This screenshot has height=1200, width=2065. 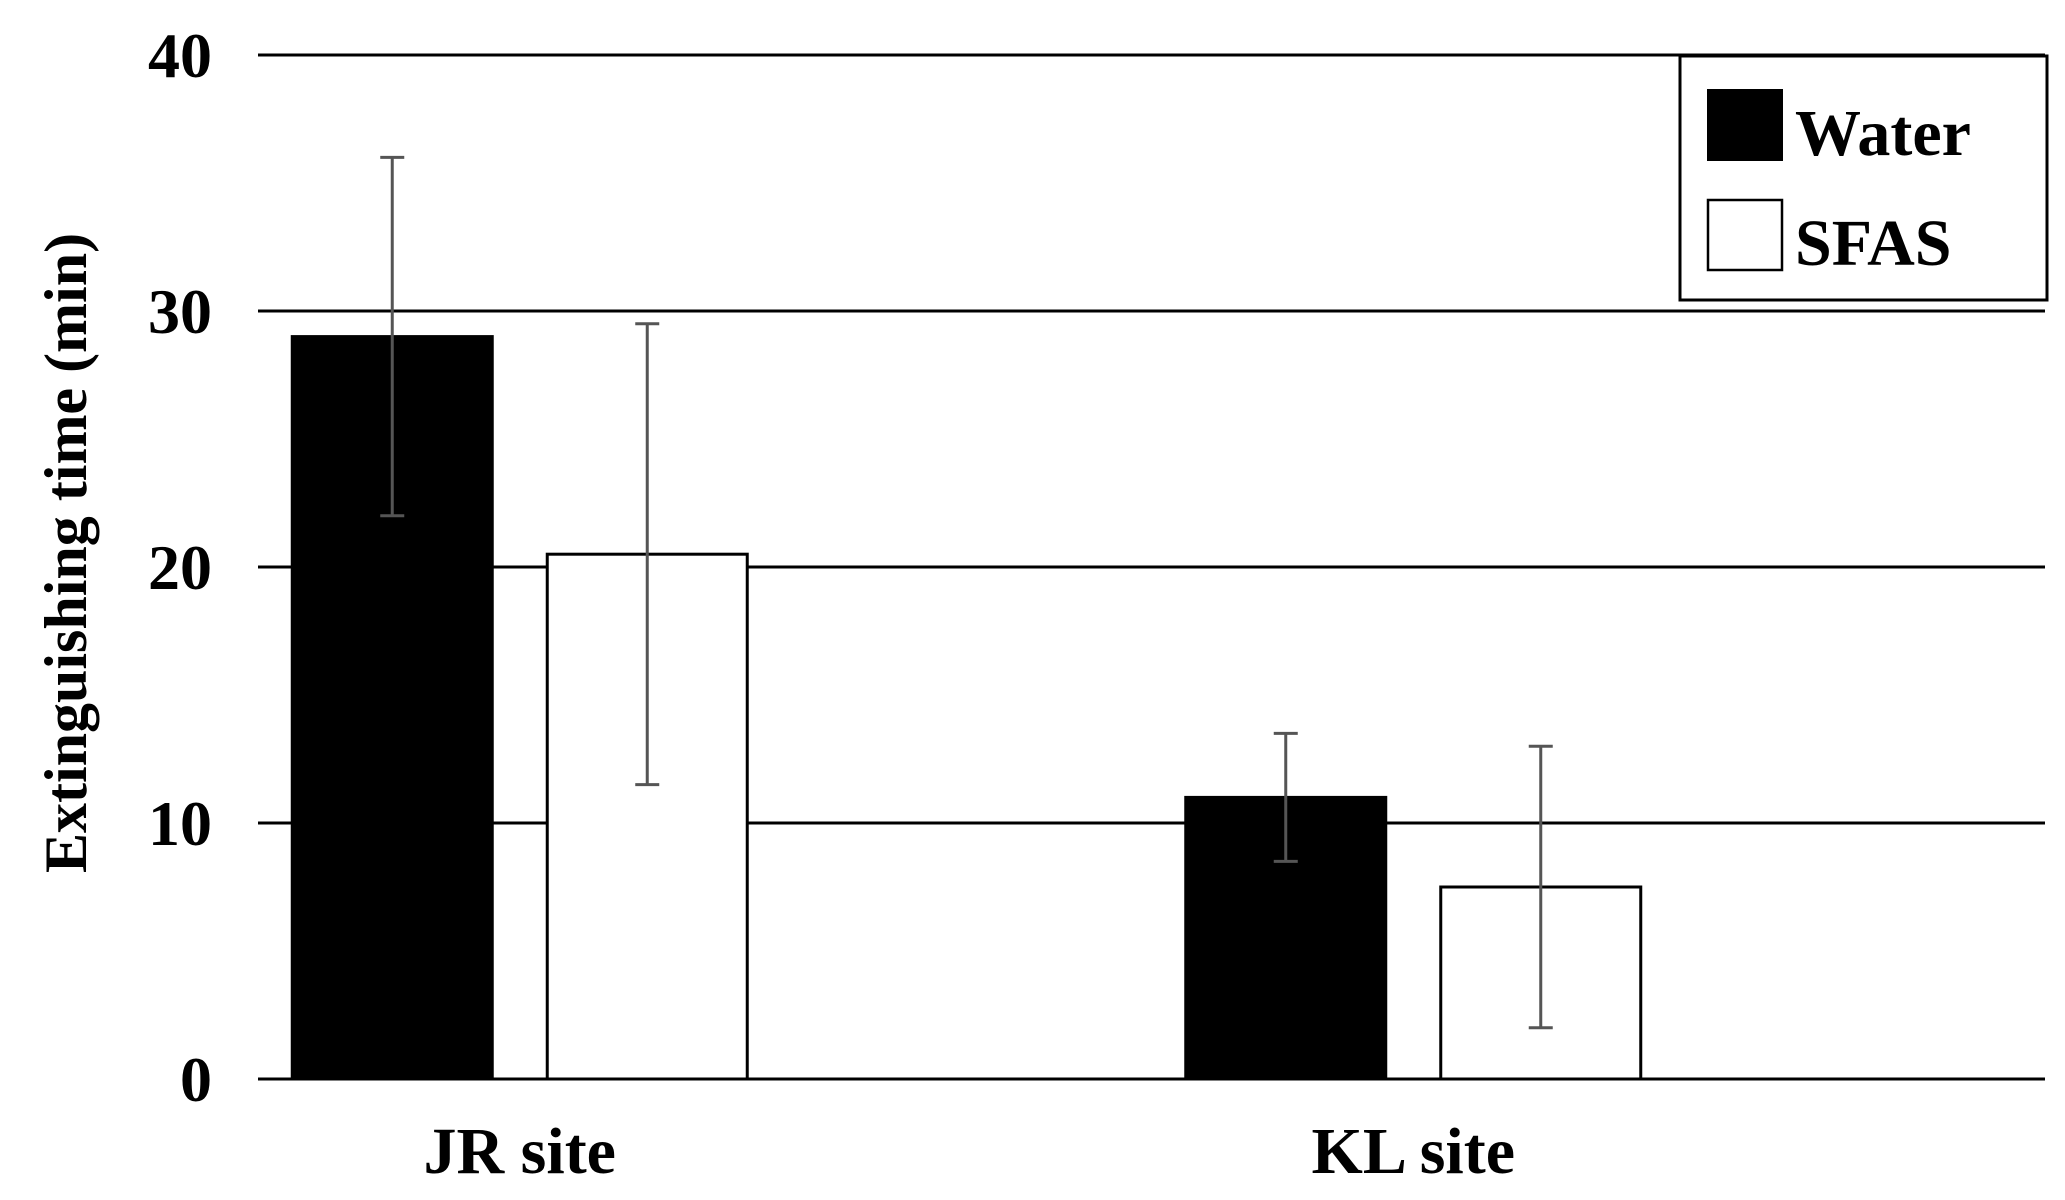 I want to click on y-axis-title: Extinguishing time (min), so click(x=66, y=553).